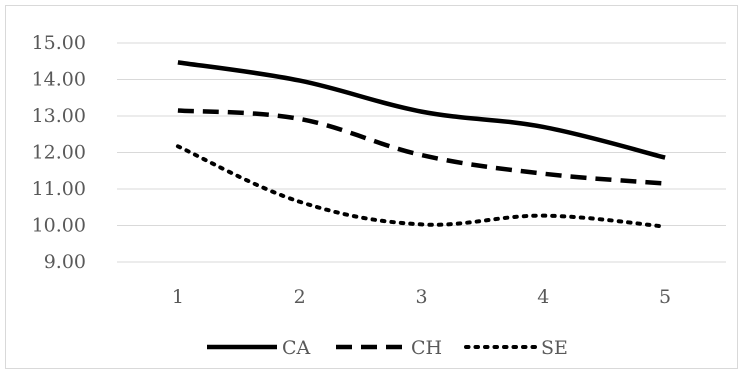 The width and height of the screenshot is (745, 376). What do you see at coordinates (59, 189) in the screenshot?
I see `y-tick-label: 11.00` at bounding box center [59, 189].